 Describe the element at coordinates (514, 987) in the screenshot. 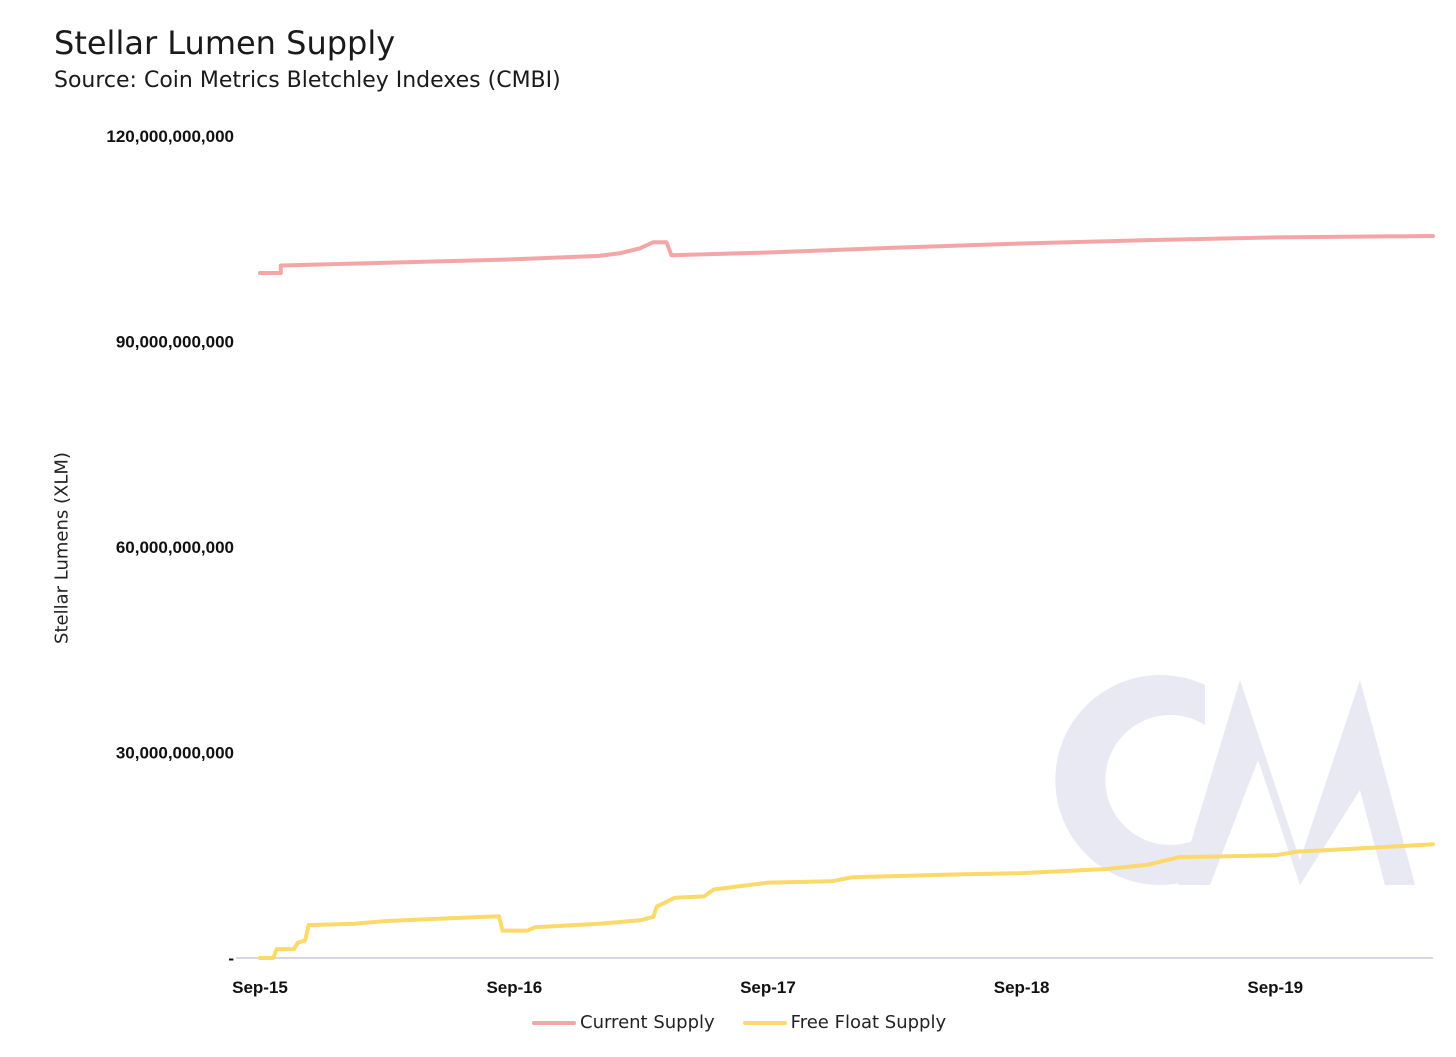

I see `x-tick-label: Sep-16` at that location.